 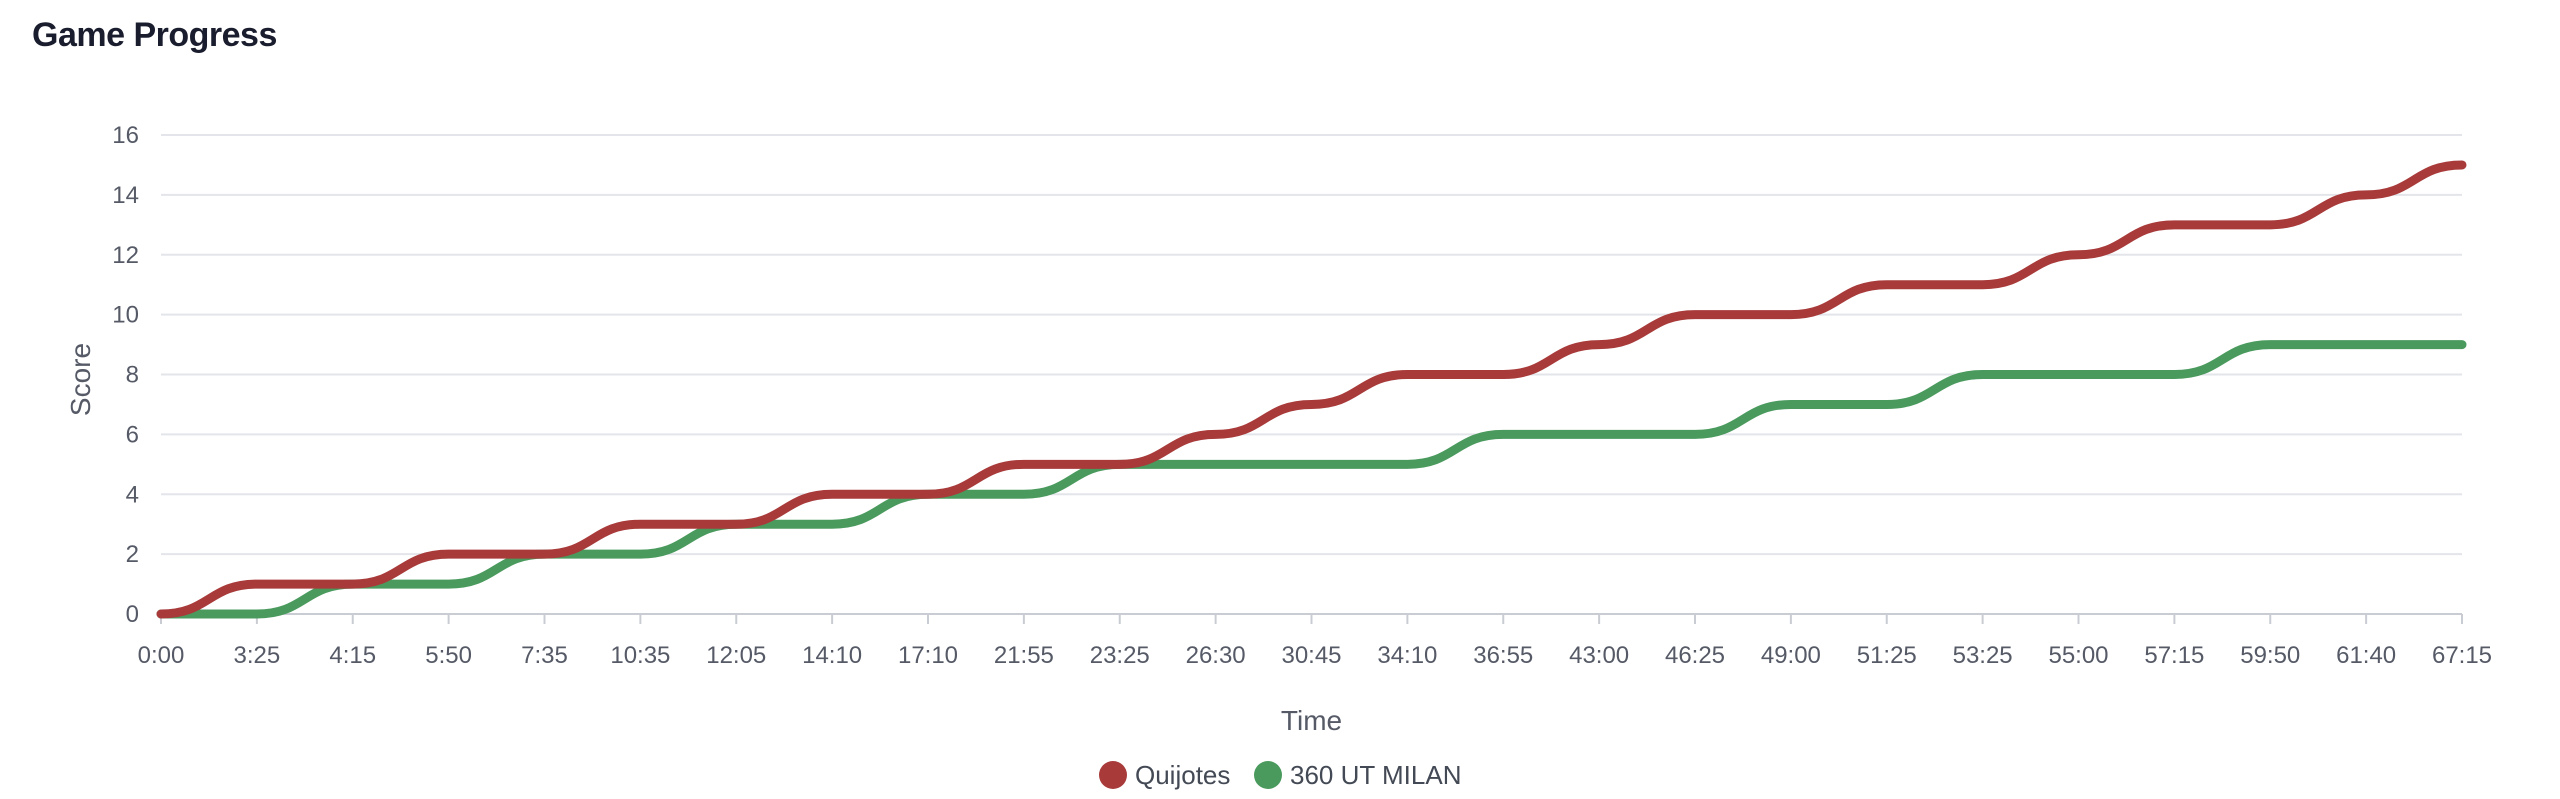 What do you see at coordinates (125, 195) in the screenshot?
I see `y-tick-label: 14` at bounding box center [125, 195].